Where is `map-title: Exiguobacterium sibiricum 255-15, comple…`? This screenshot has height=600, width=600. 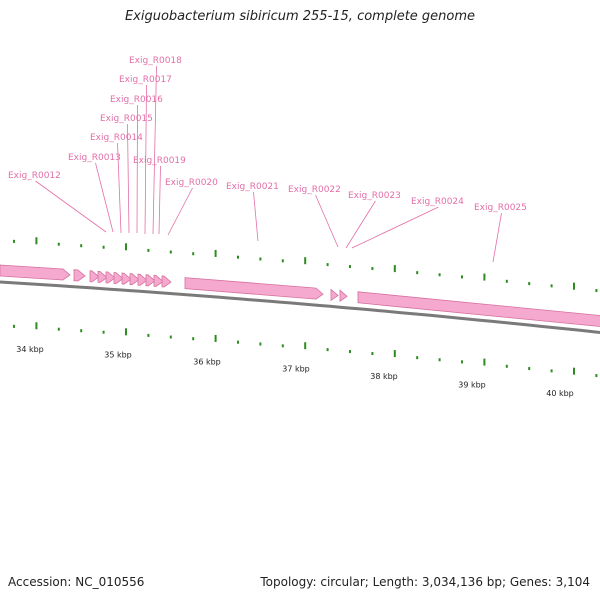 map-title: Exiguobacterium sibiricum 255-15, comple… is located at coordinates (300, 16).